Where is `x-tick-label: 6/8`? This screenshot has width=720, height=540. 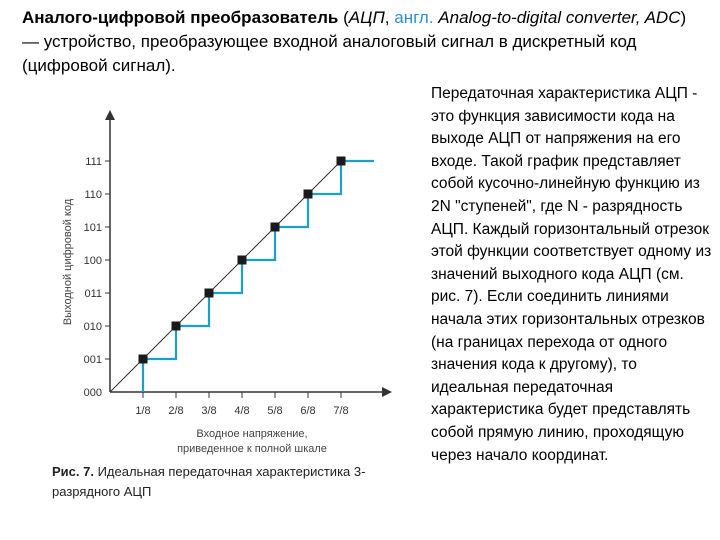
x-tick-label: 6/8 is located at coordinates (307, 411).